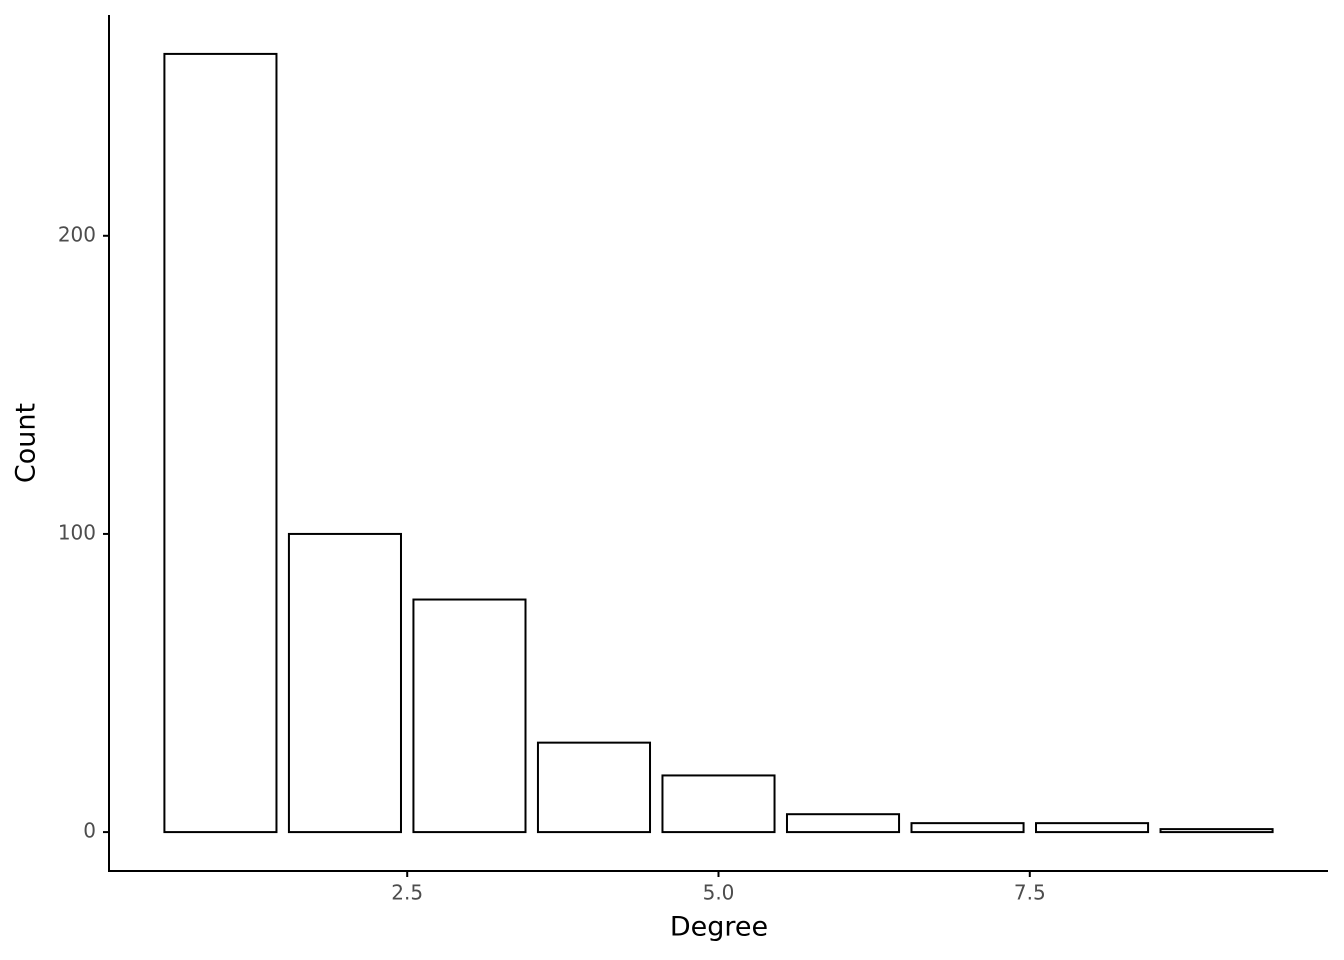 This screenshot has height=960, width=1344. What do you see at coordinates (1030, 893) in the screenshot?
I see `x-tick-label: 7.5` at bounding box center [1030, 893].